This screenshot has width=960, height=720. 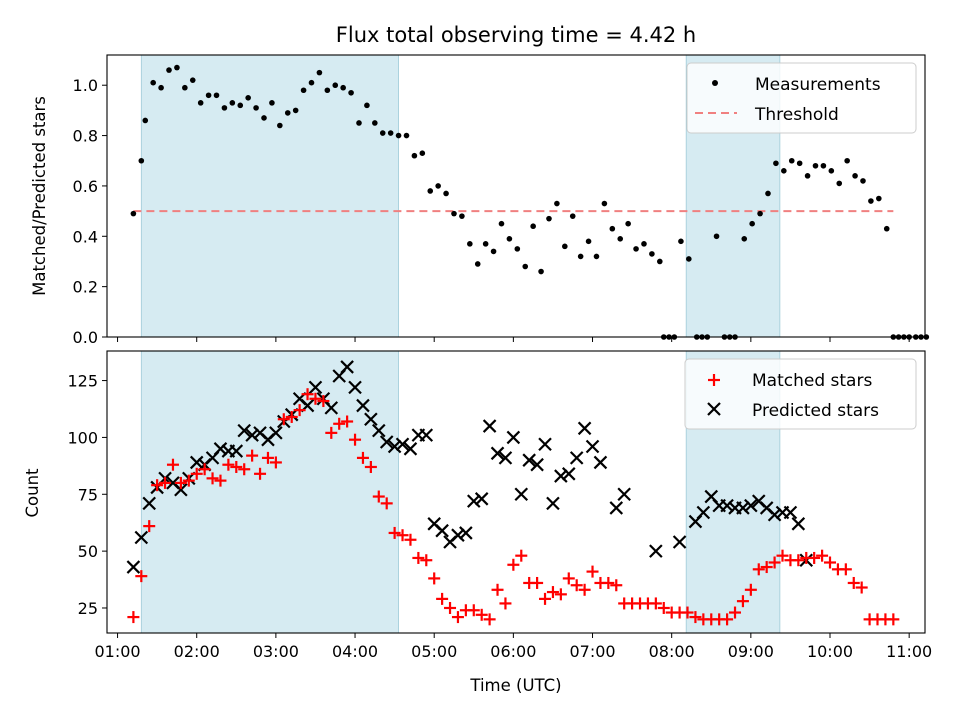 I want to click on legend-label-threshold: Threshold, so click(x=796, y=115).